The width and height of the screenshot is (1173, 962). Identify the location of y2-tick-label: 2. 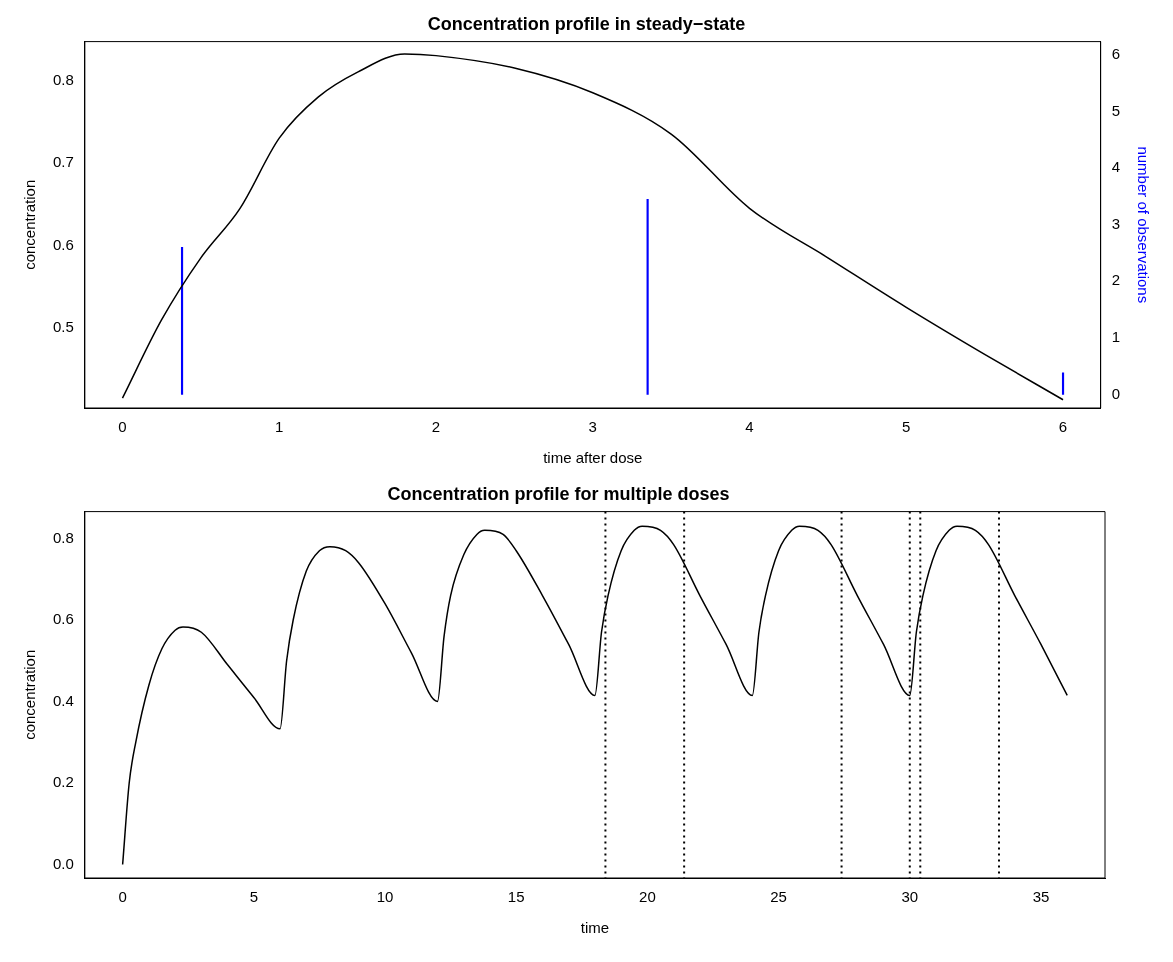
(1115, 280).